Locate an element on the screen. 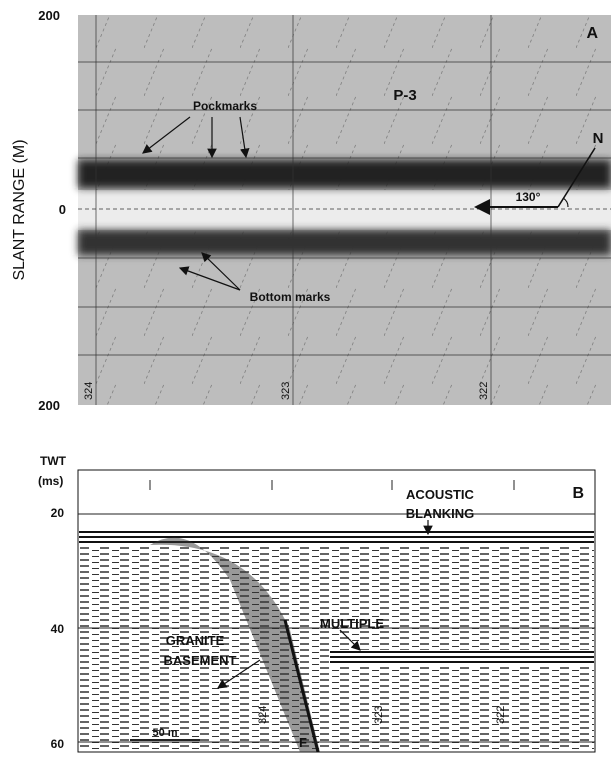 Image resolution: width=611 pixels, height=758 pixels. panel-label: A is located at coordinates (592, 33).